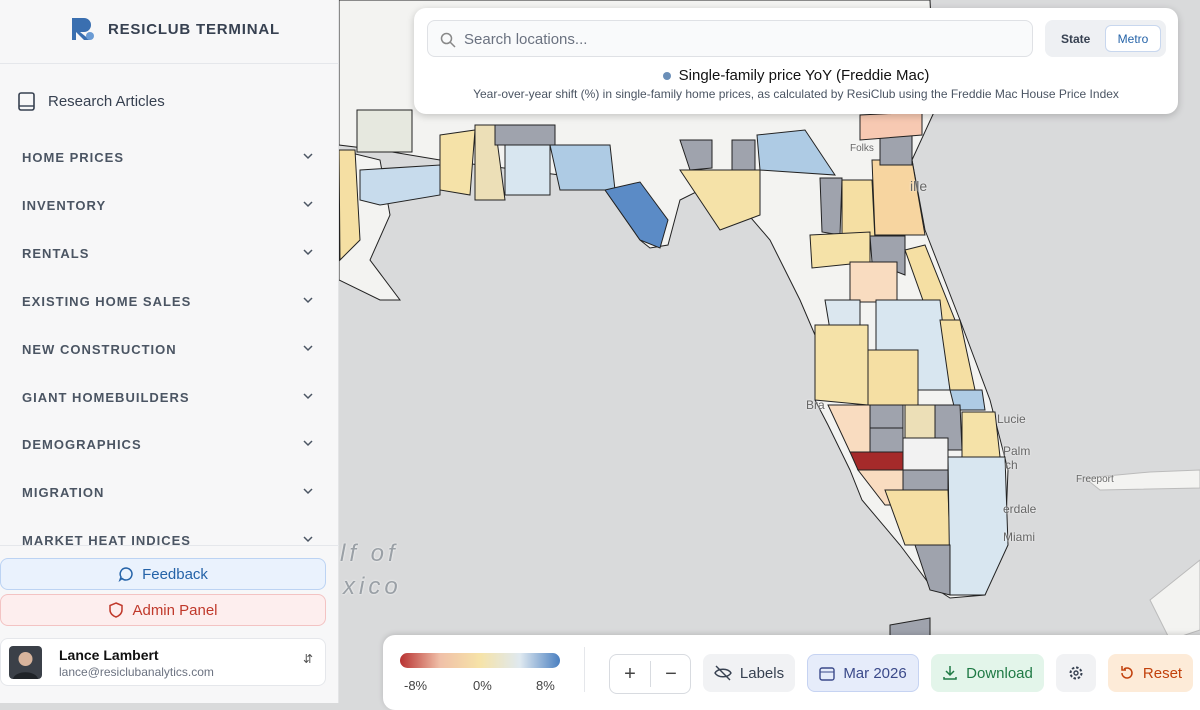  I want to click on map-label: ch, so click(1011, 465).